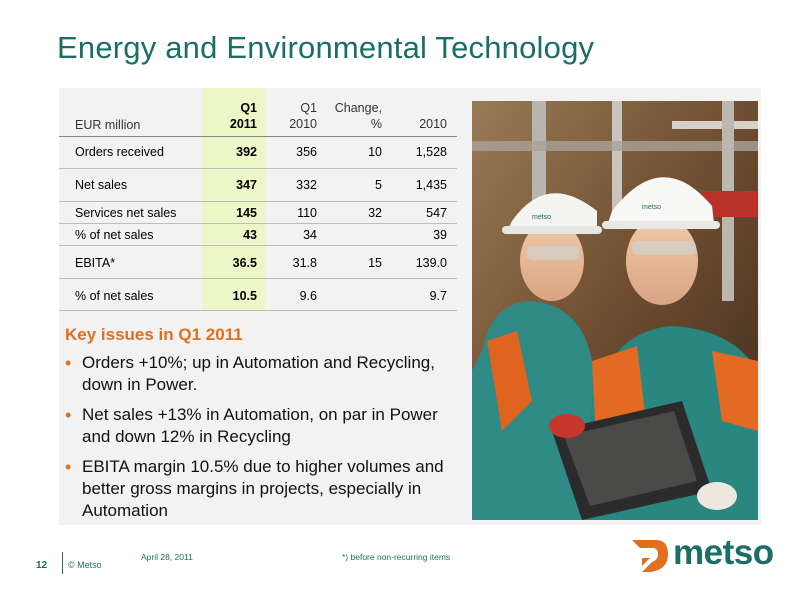 The image size is (800, 600). Describe the element at coordinates (650, 556) in the screenshot. I see `metso-logo-icon` at that location.